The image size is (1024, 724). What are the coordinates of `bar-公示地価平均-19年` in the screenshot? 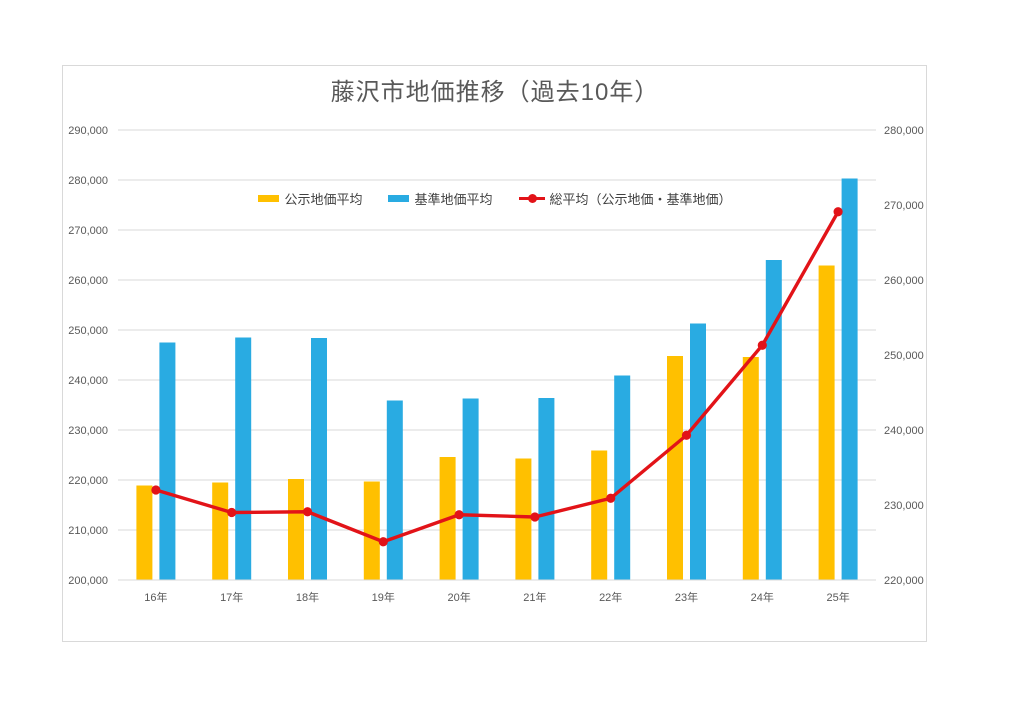 It's located at (371, 530).